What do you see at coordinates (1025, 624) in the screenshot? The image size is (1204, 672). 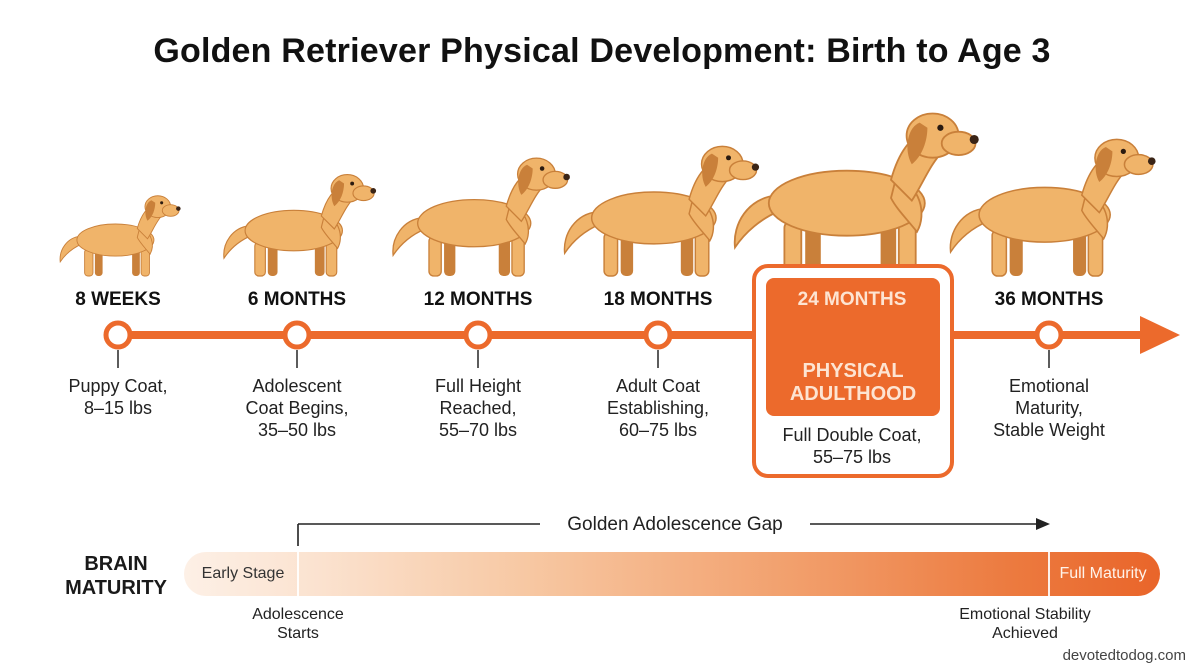 I see `emotional-stability-caption: Emotional Stability Achieved` at bounding box center [1025, 624].